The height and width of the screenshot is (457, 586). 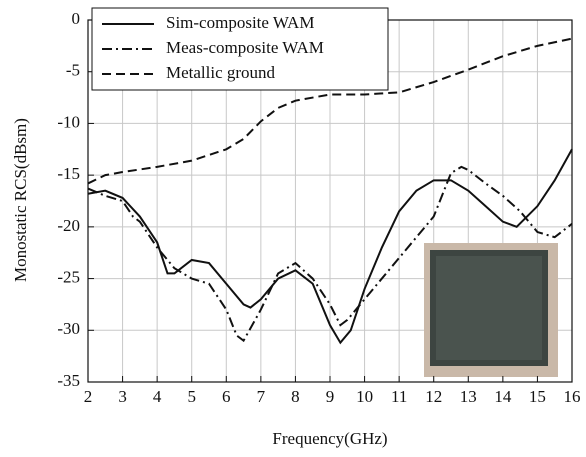 What do you see at coordinates (88, 396) in the screenshot?
I see `x-tick-label: 2` at bounding box center [88, 396].